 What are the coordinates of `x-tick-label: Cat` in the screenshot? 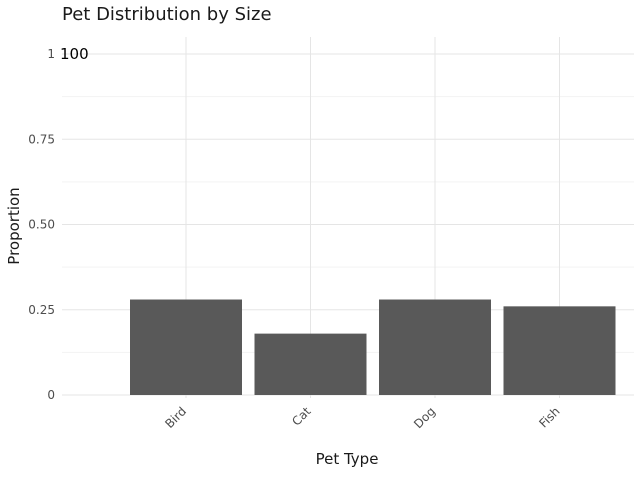 It's located at (301, 416).